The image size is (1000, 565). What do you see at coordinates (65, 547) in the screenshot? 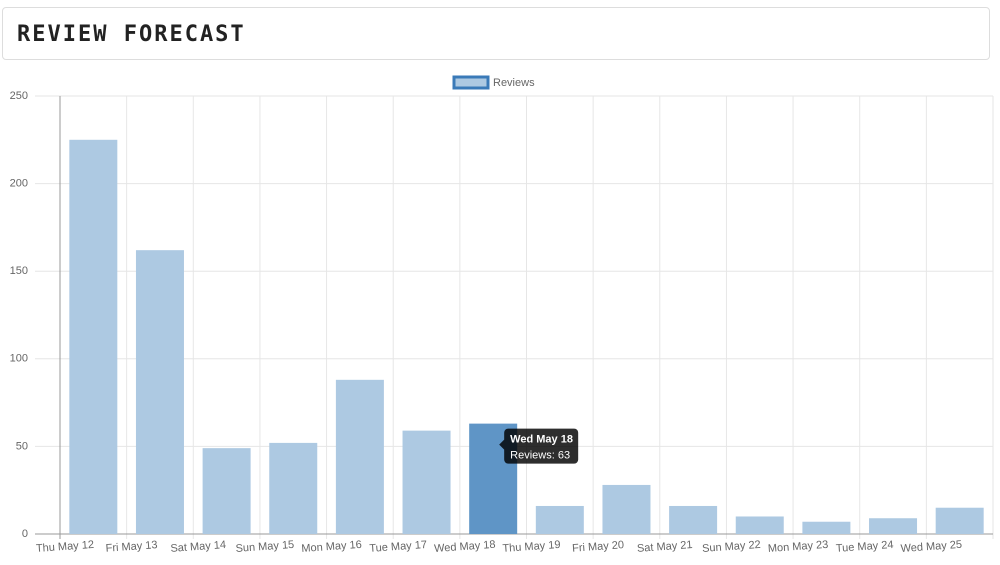
I see `x-tick-label: Thu May 12` at bounding box center [65, 547].